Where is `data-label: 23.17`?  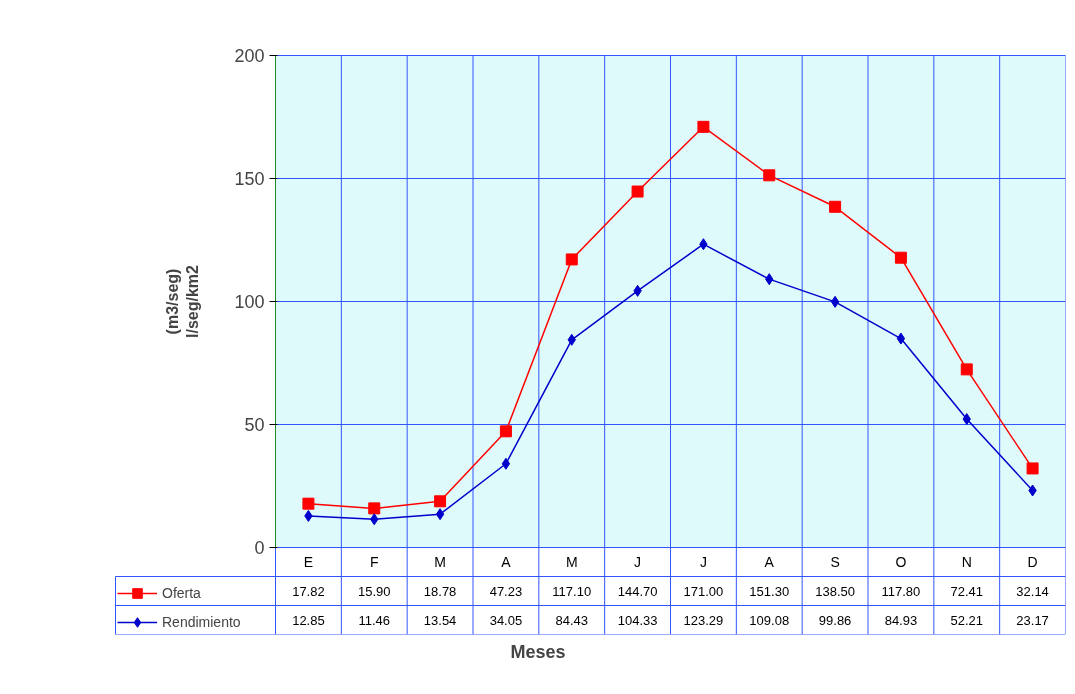 data-label: 23.17 is located at coordinates (1032, 620).